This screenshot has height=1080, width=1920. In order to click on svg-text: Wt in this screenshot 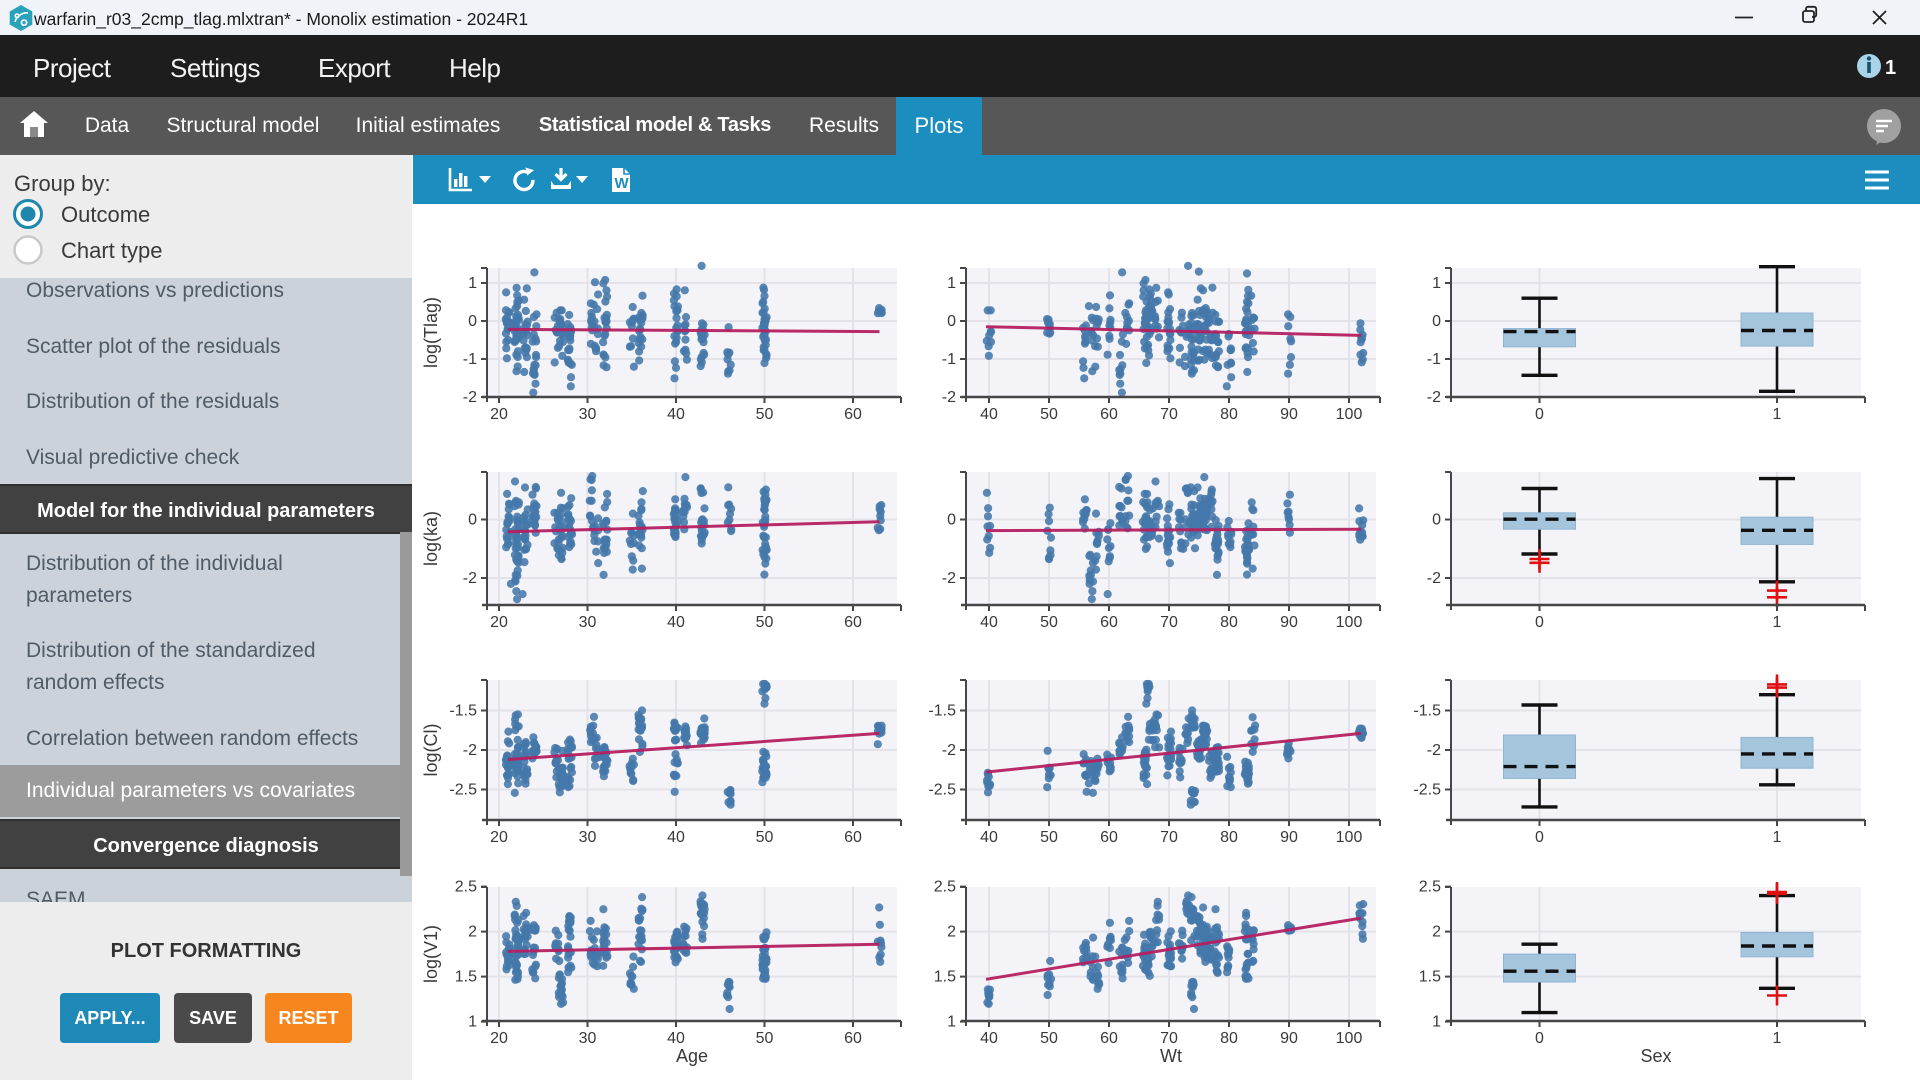, I will do `click(1171, 1056)`.